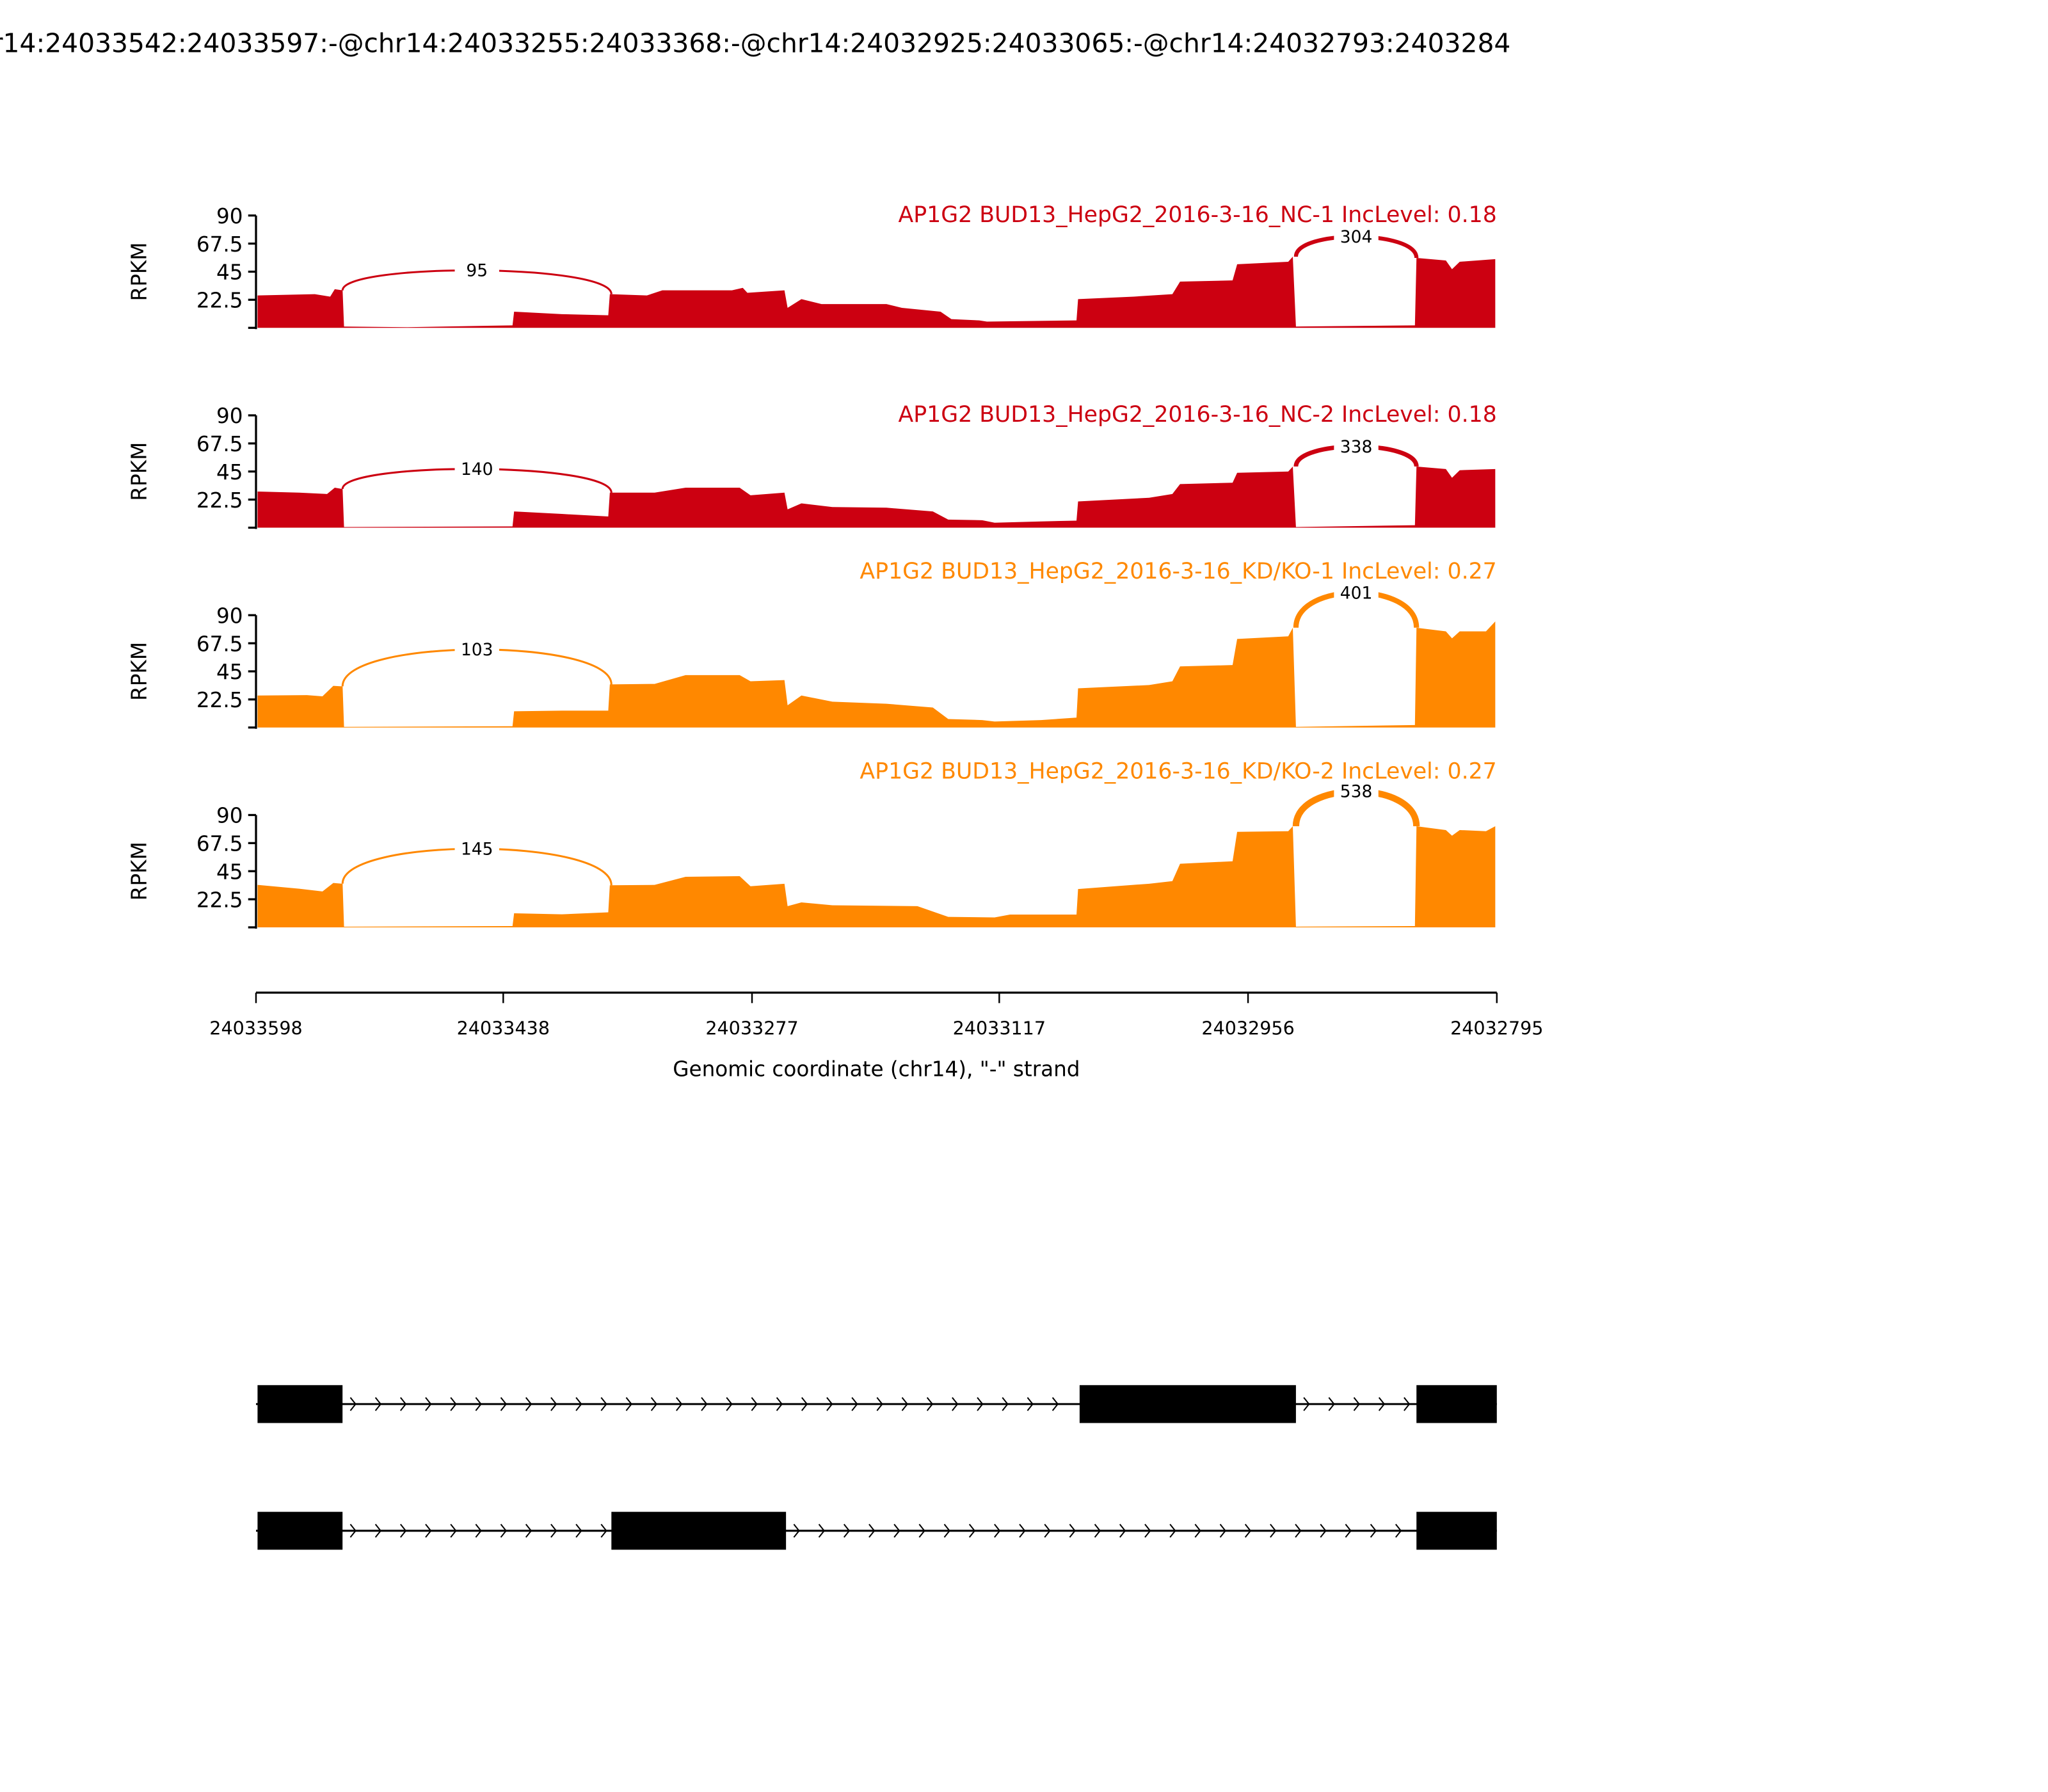  What do you see at coordinates (1247, 1028) in the screenshot?
I see `x-tick-label: 24032956` at bounding box center [1247, 1028].